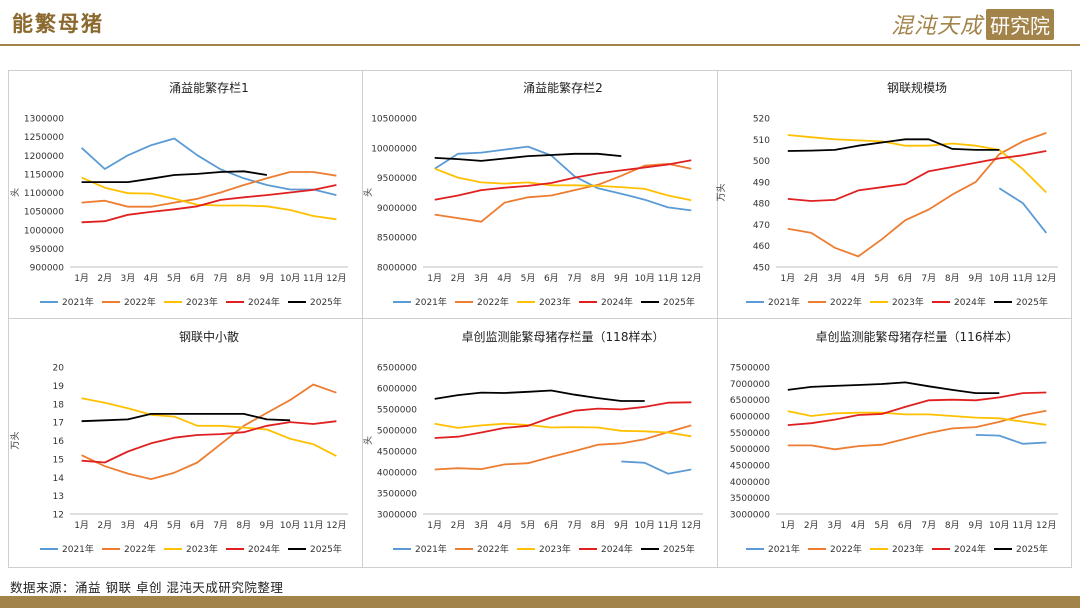 The image size is (1080, 608). What do you see at coordinates (59, 479) in the screenshot?
I see `y-tick-label: 14` at bounding box center [59, 479].